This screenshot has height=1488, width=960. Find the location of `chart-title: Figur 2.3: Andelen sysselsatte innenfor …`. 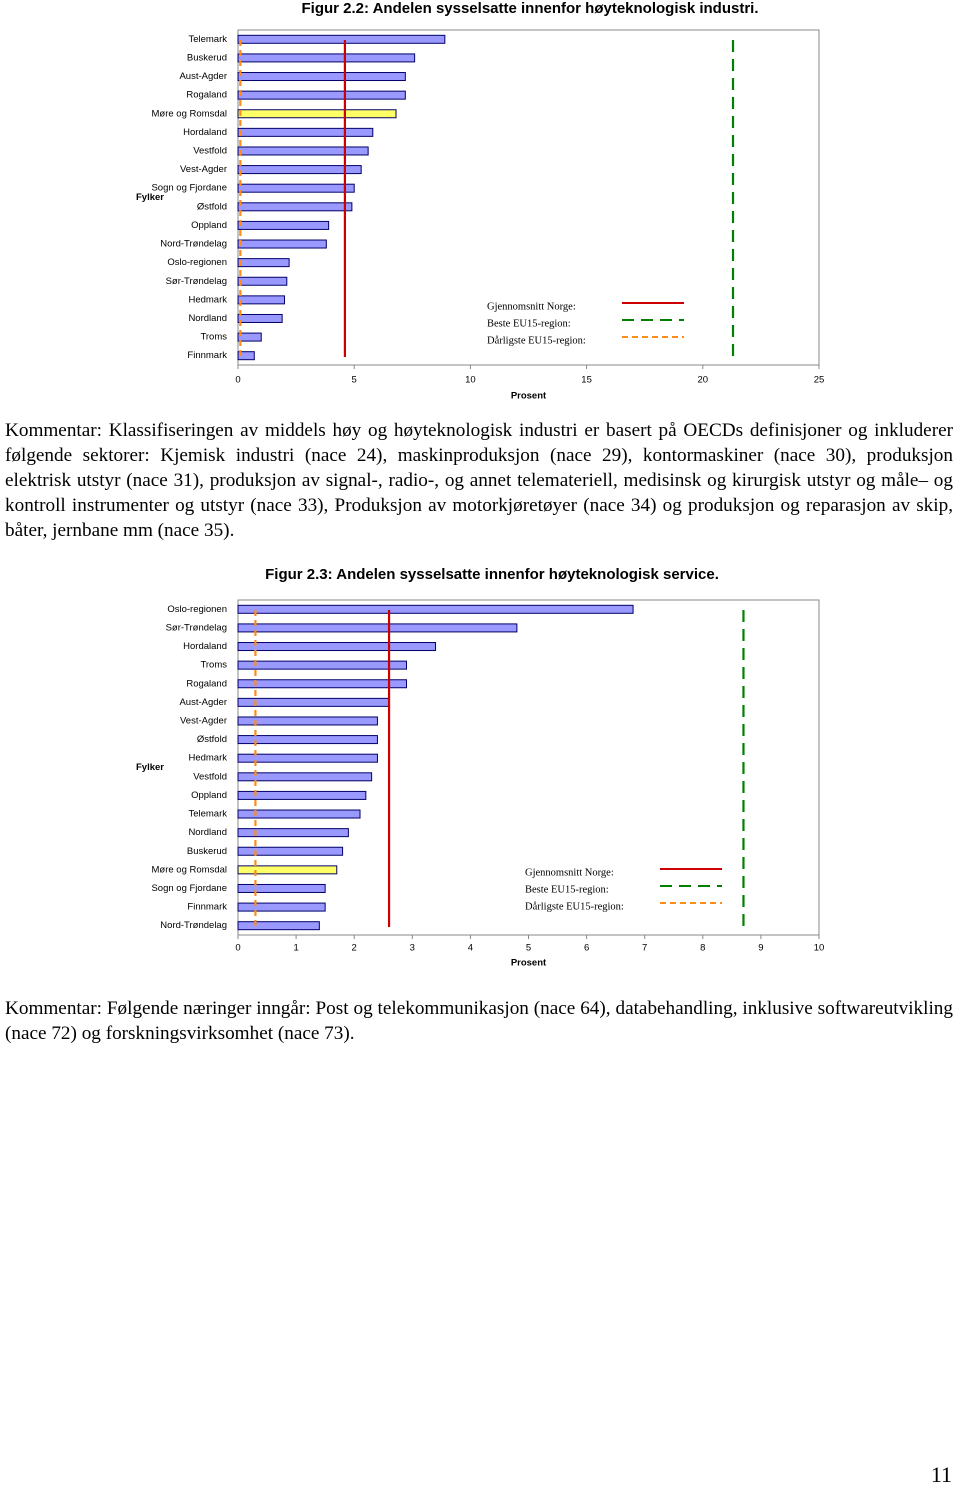

chart-title: Figur 2.3: Andelen sysselsatte innenfor … is located at coordinates (492, 574).